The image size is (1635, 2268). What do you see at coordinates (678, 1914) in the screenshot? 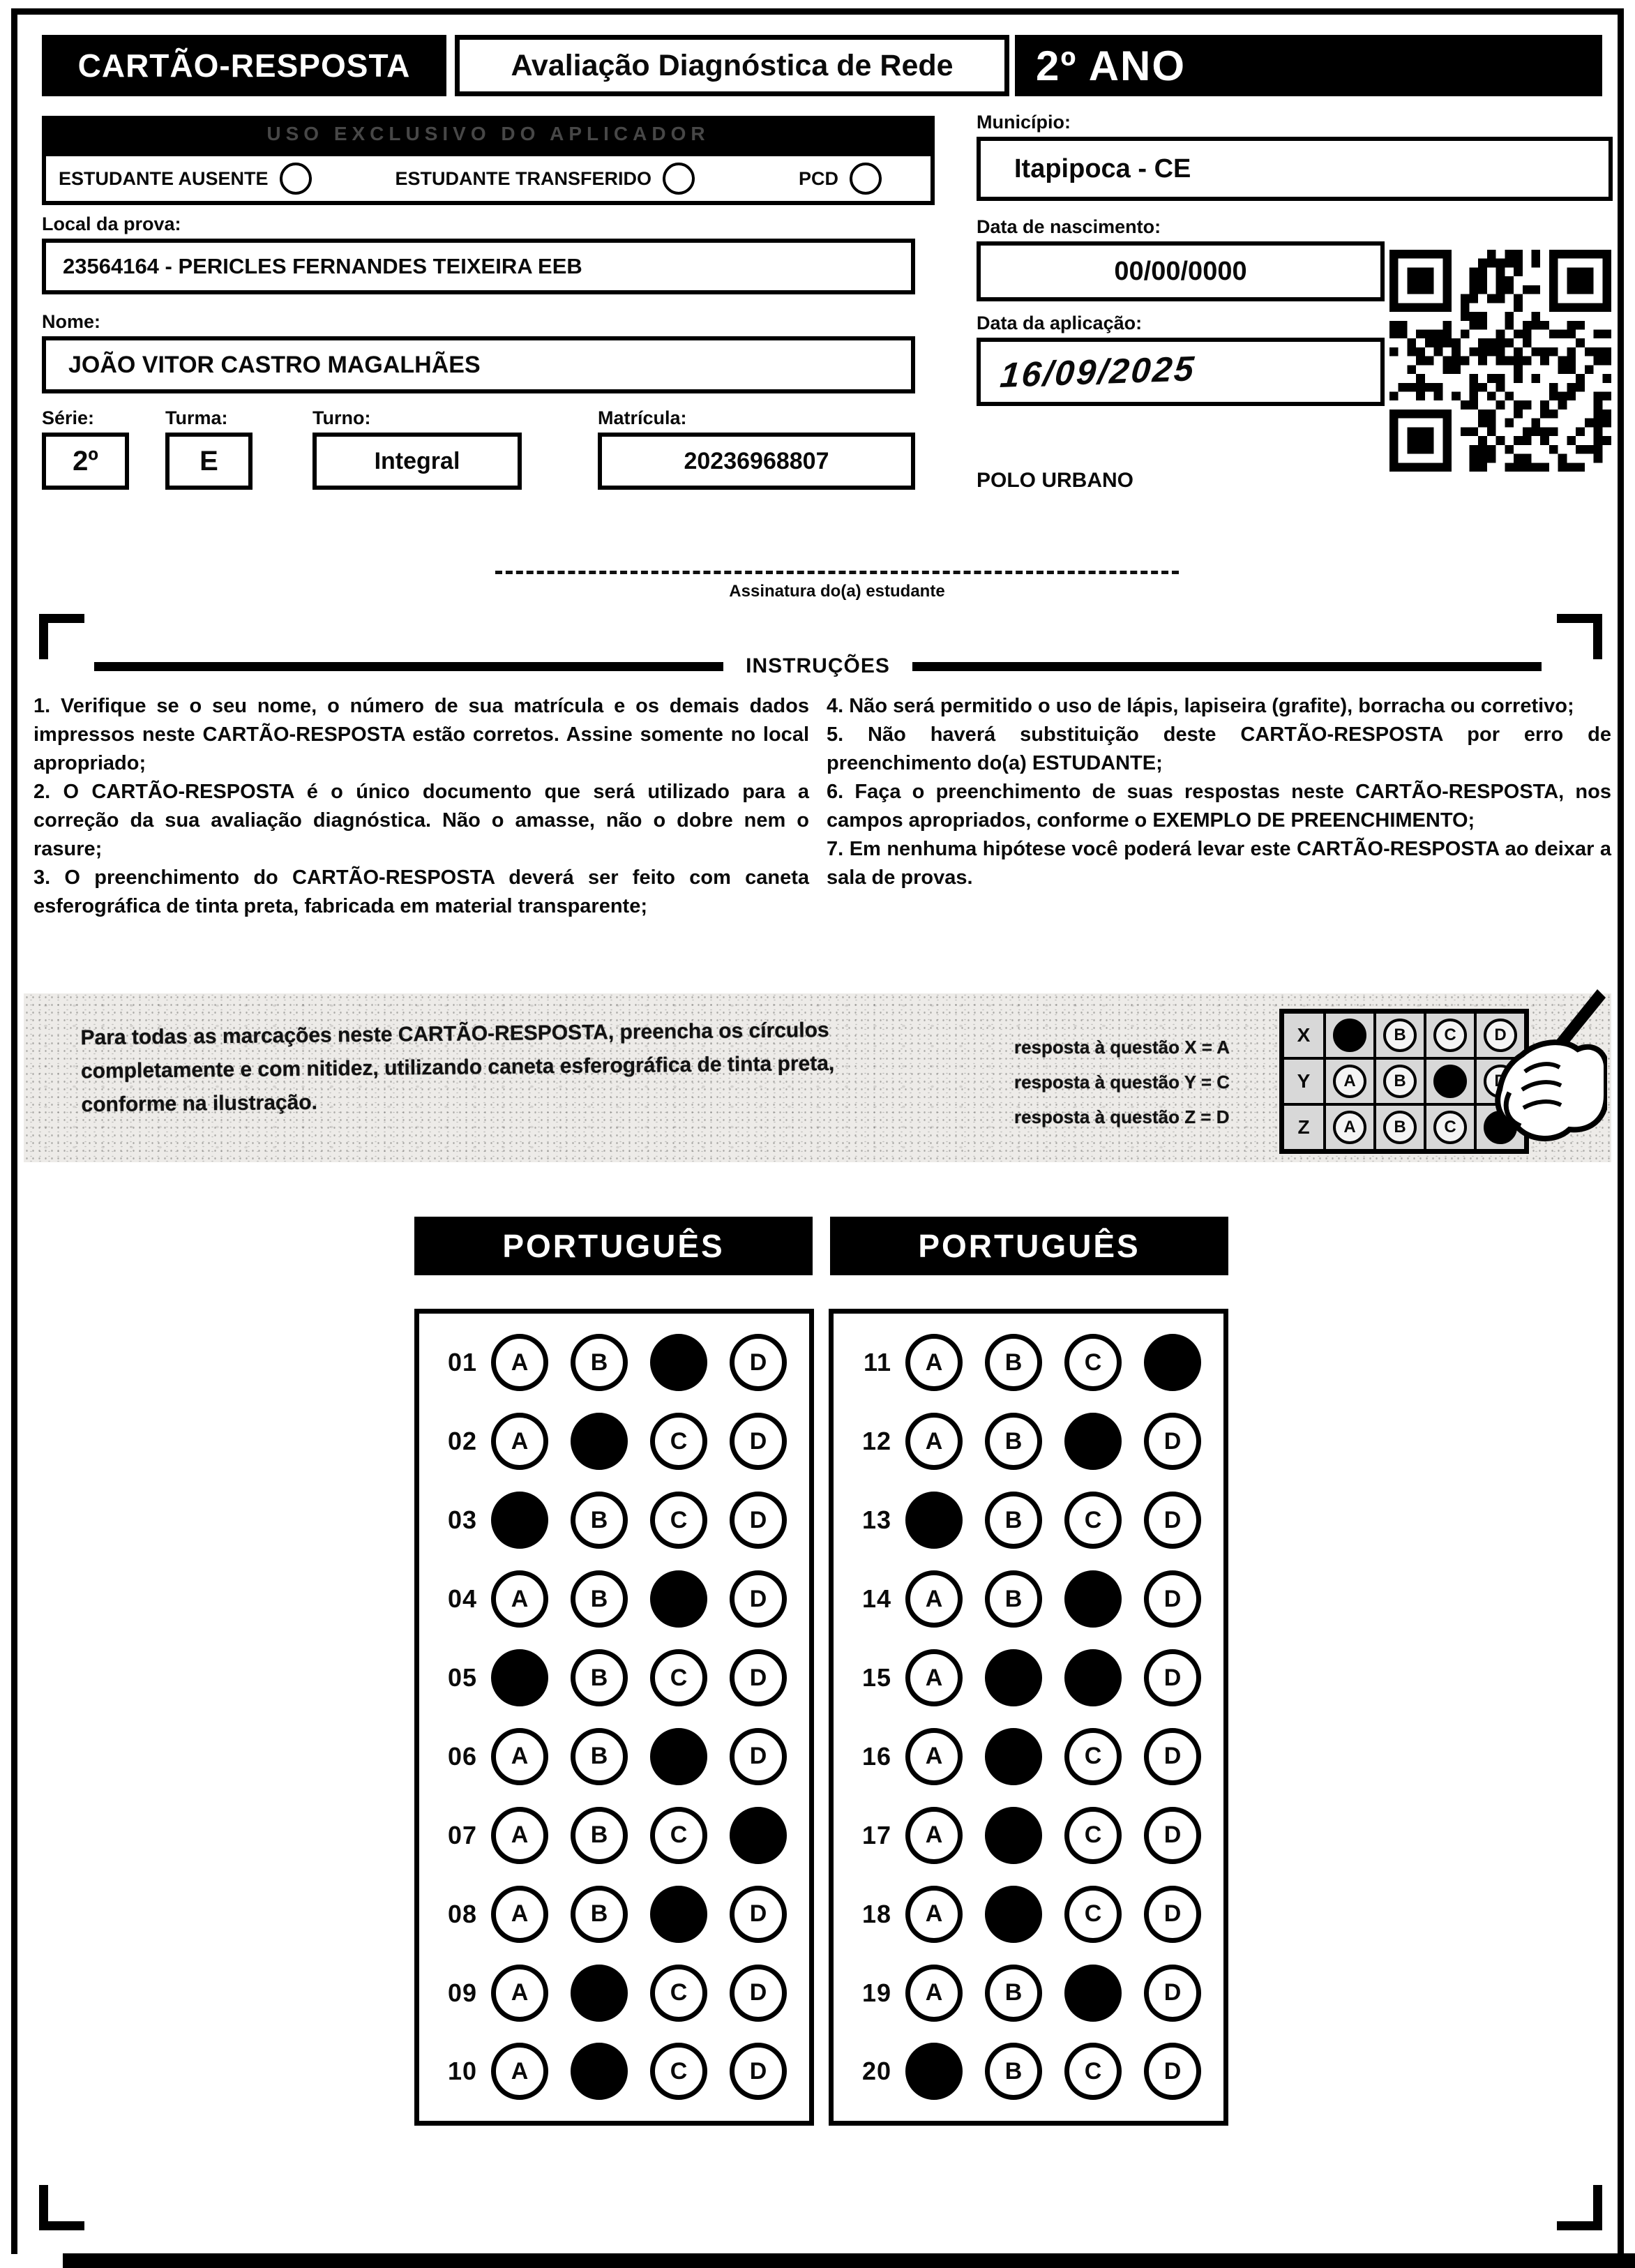
I see `answer-bubble-08-C` at bounding box center [678, 1914].